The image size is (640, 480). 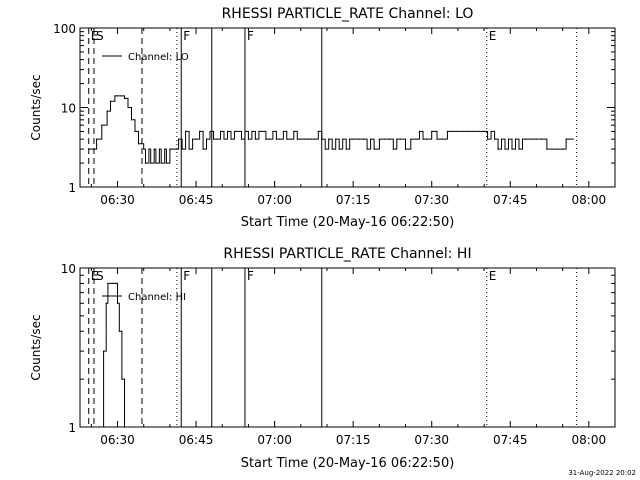 What do you see at coordinates (117, 440) in the screenshot?
I see `x-tick-label: 06:30` at bounding box center [117, 440].